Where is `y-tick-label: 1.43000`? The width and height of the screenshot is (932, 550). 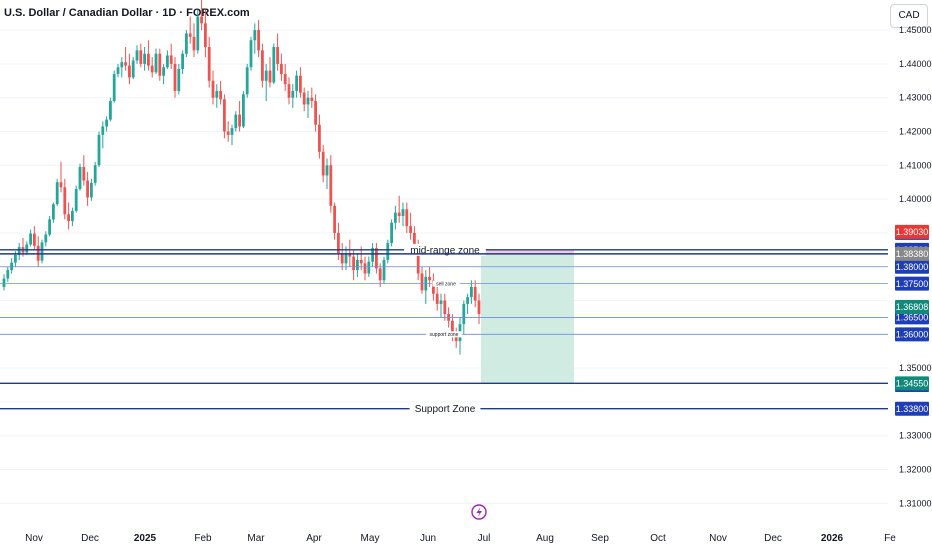 y-tick-label: 1.43000 is located at coordinates (915, 98).